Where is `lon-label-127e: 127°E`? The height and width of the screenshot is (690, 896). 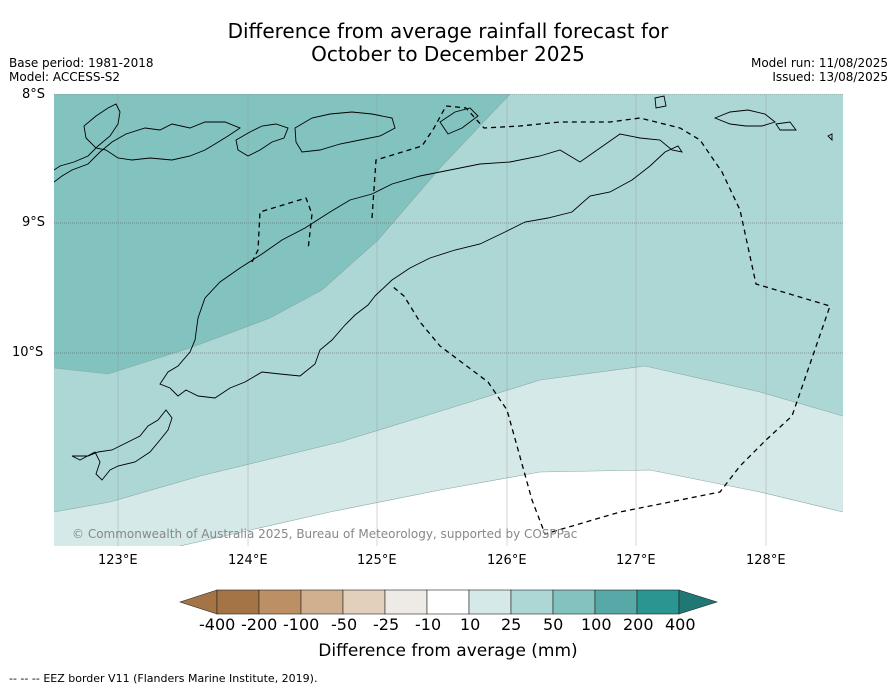
lon-label-127e: 127°E is located at coordinates (636, 560).